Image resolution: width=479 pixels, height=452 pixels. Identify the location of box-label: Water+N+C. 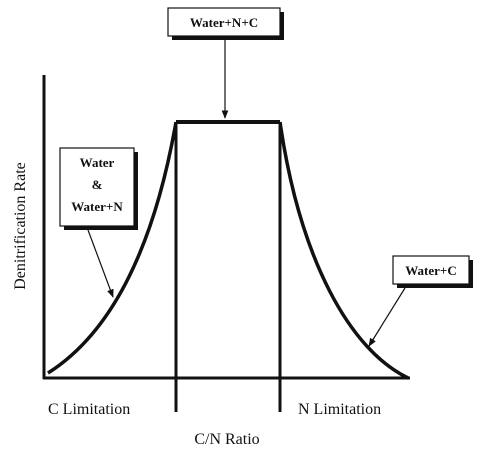
(224, 22).